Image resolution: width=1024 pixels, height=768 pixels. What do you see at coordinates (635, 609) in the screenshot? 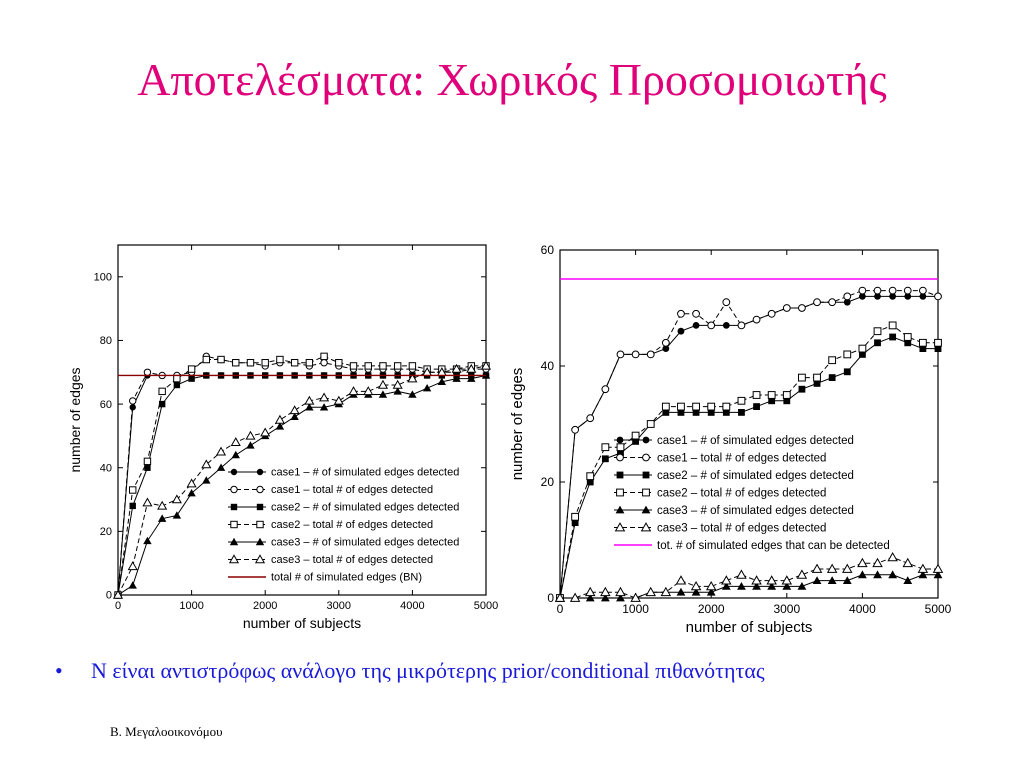
I see `x-tick-label: 1000` at bounding box center [635, 609].